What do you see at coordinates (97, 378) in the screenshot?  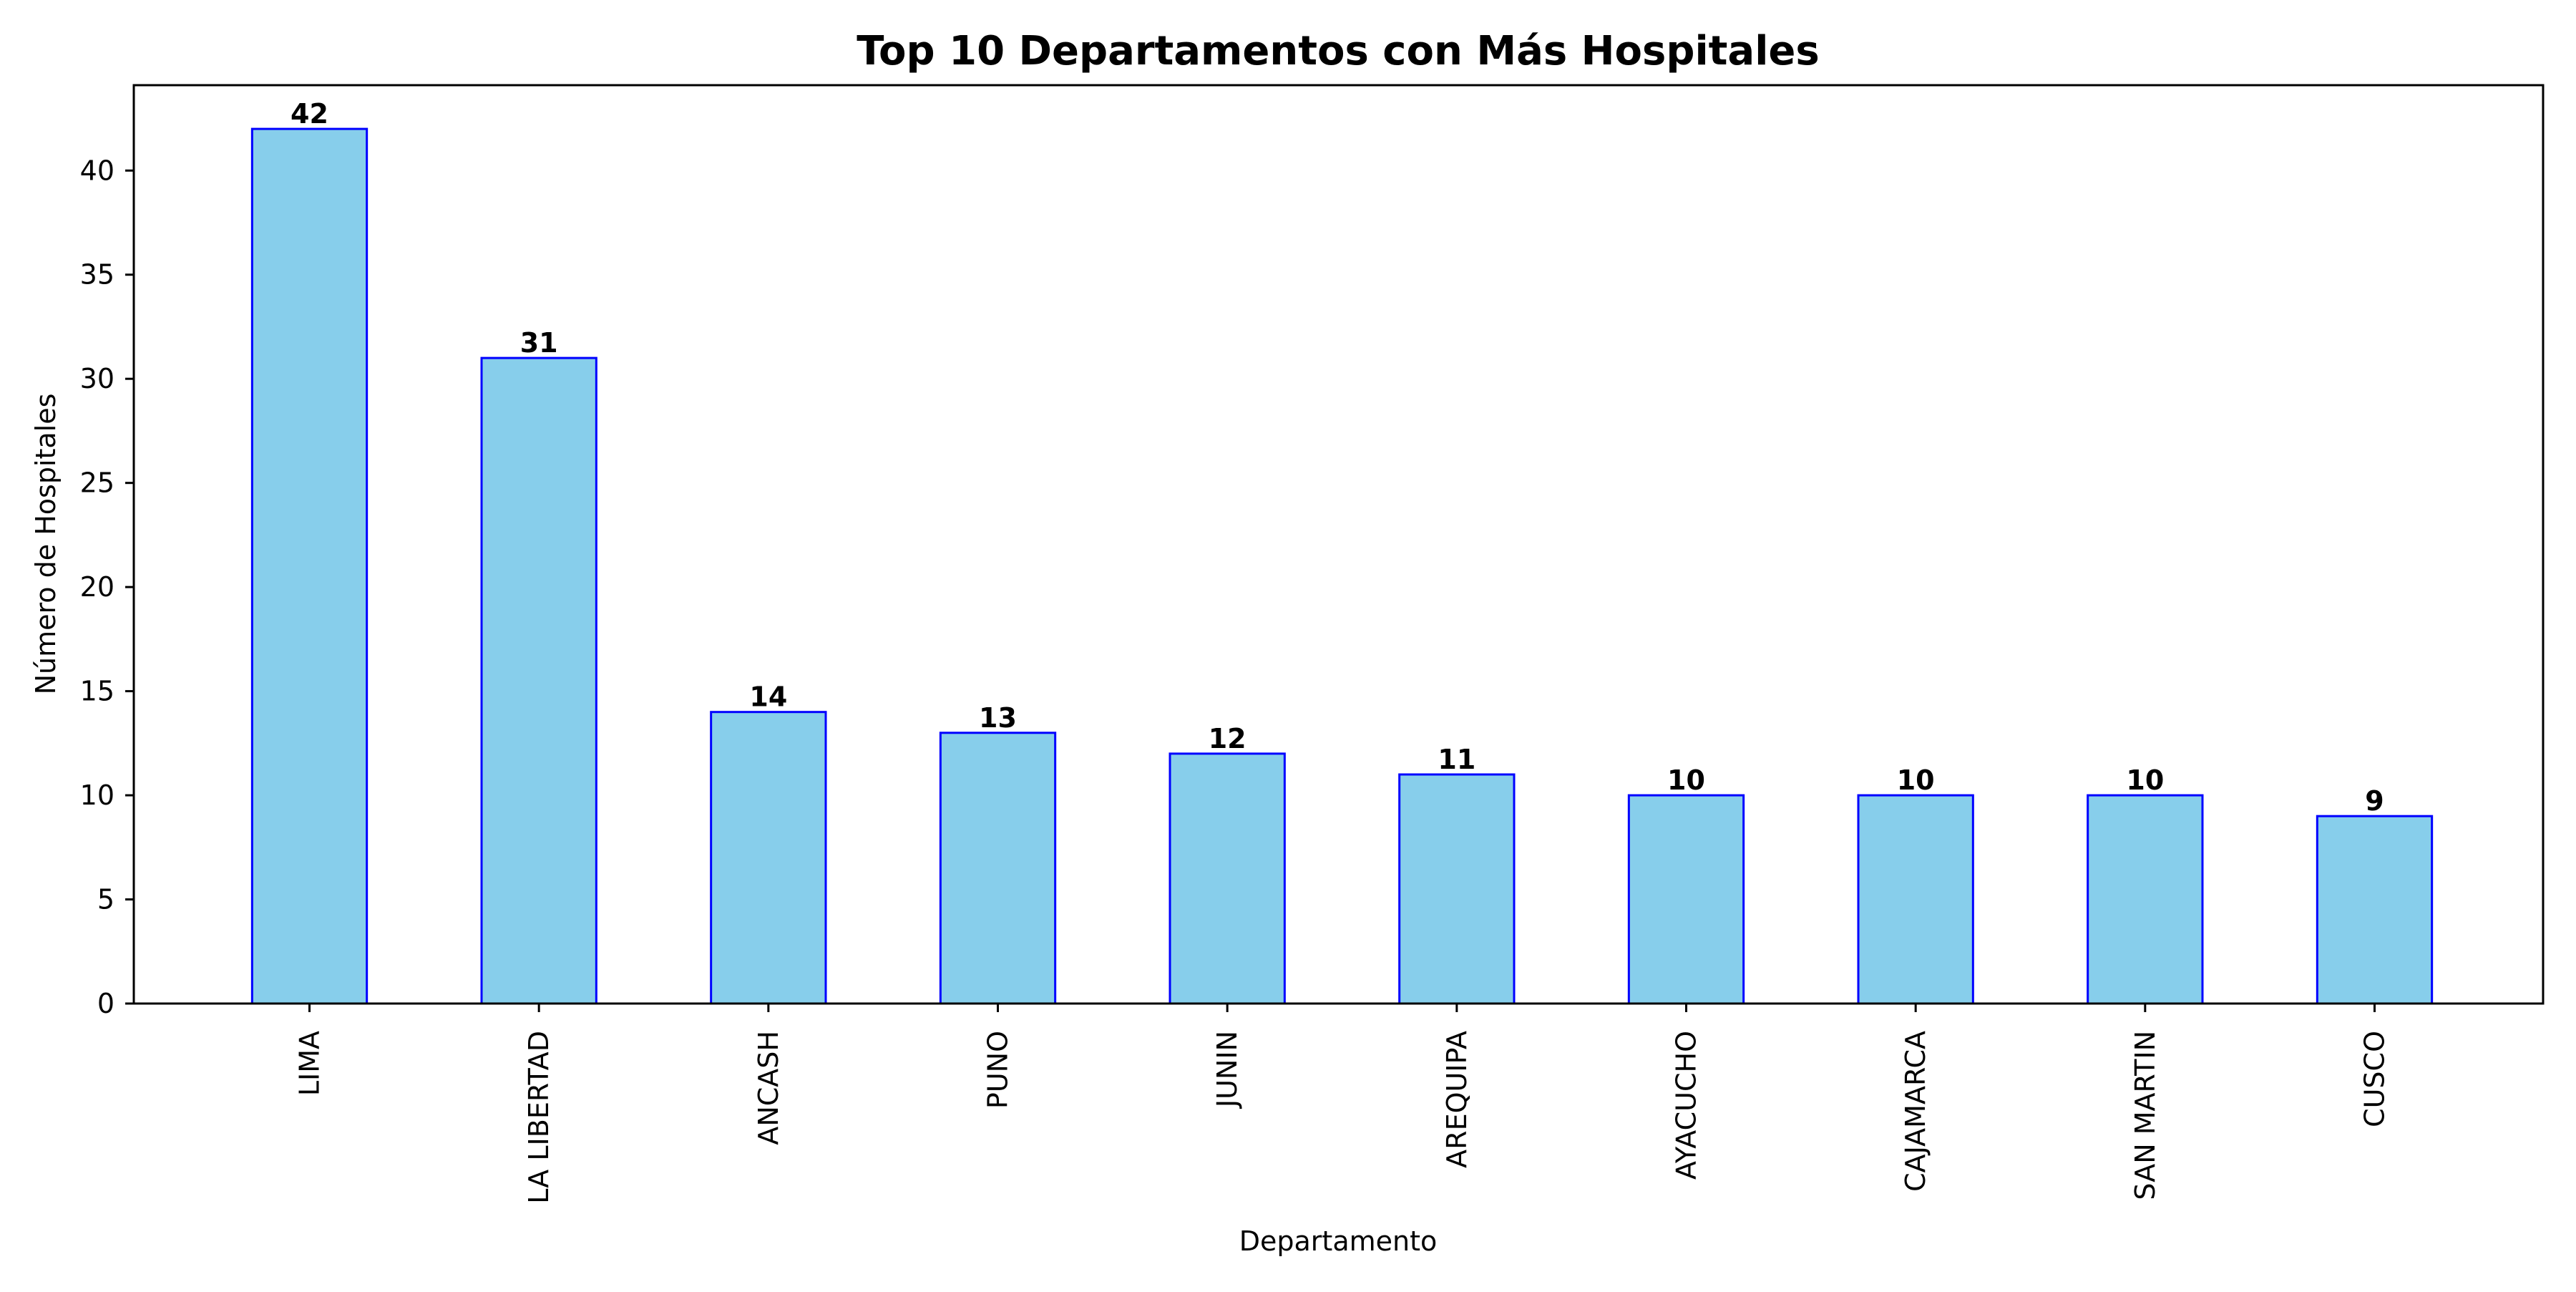 I see `y-tick-label: 30` at bounding box center [97, 378].